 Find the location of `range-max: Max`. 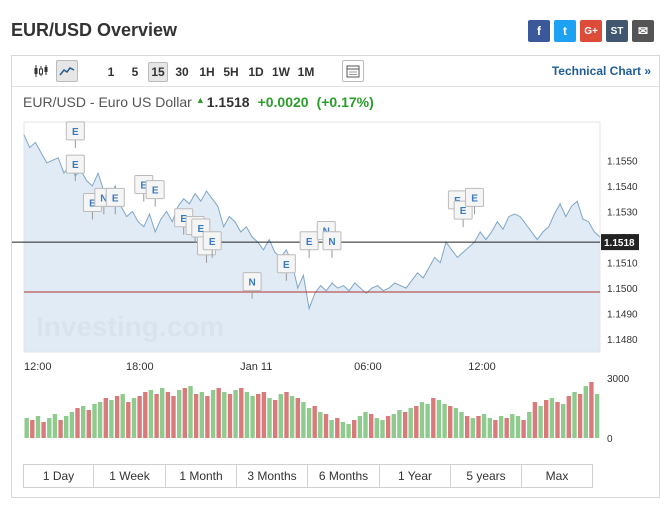

range-max: Max is located at coordinates (557, 476).